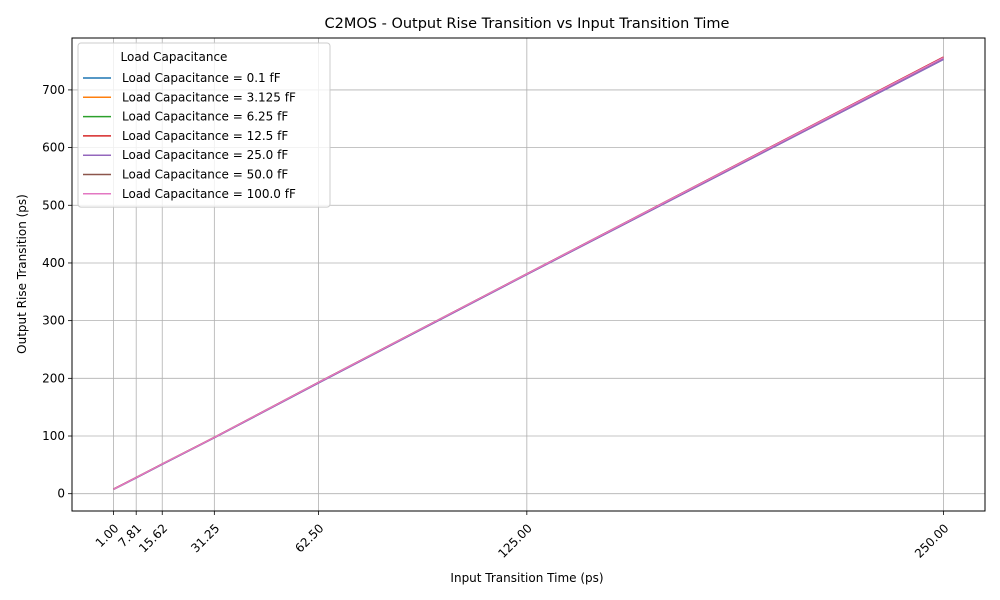  I want to click on legend-title: Load Capacitance, so click(174, 57).